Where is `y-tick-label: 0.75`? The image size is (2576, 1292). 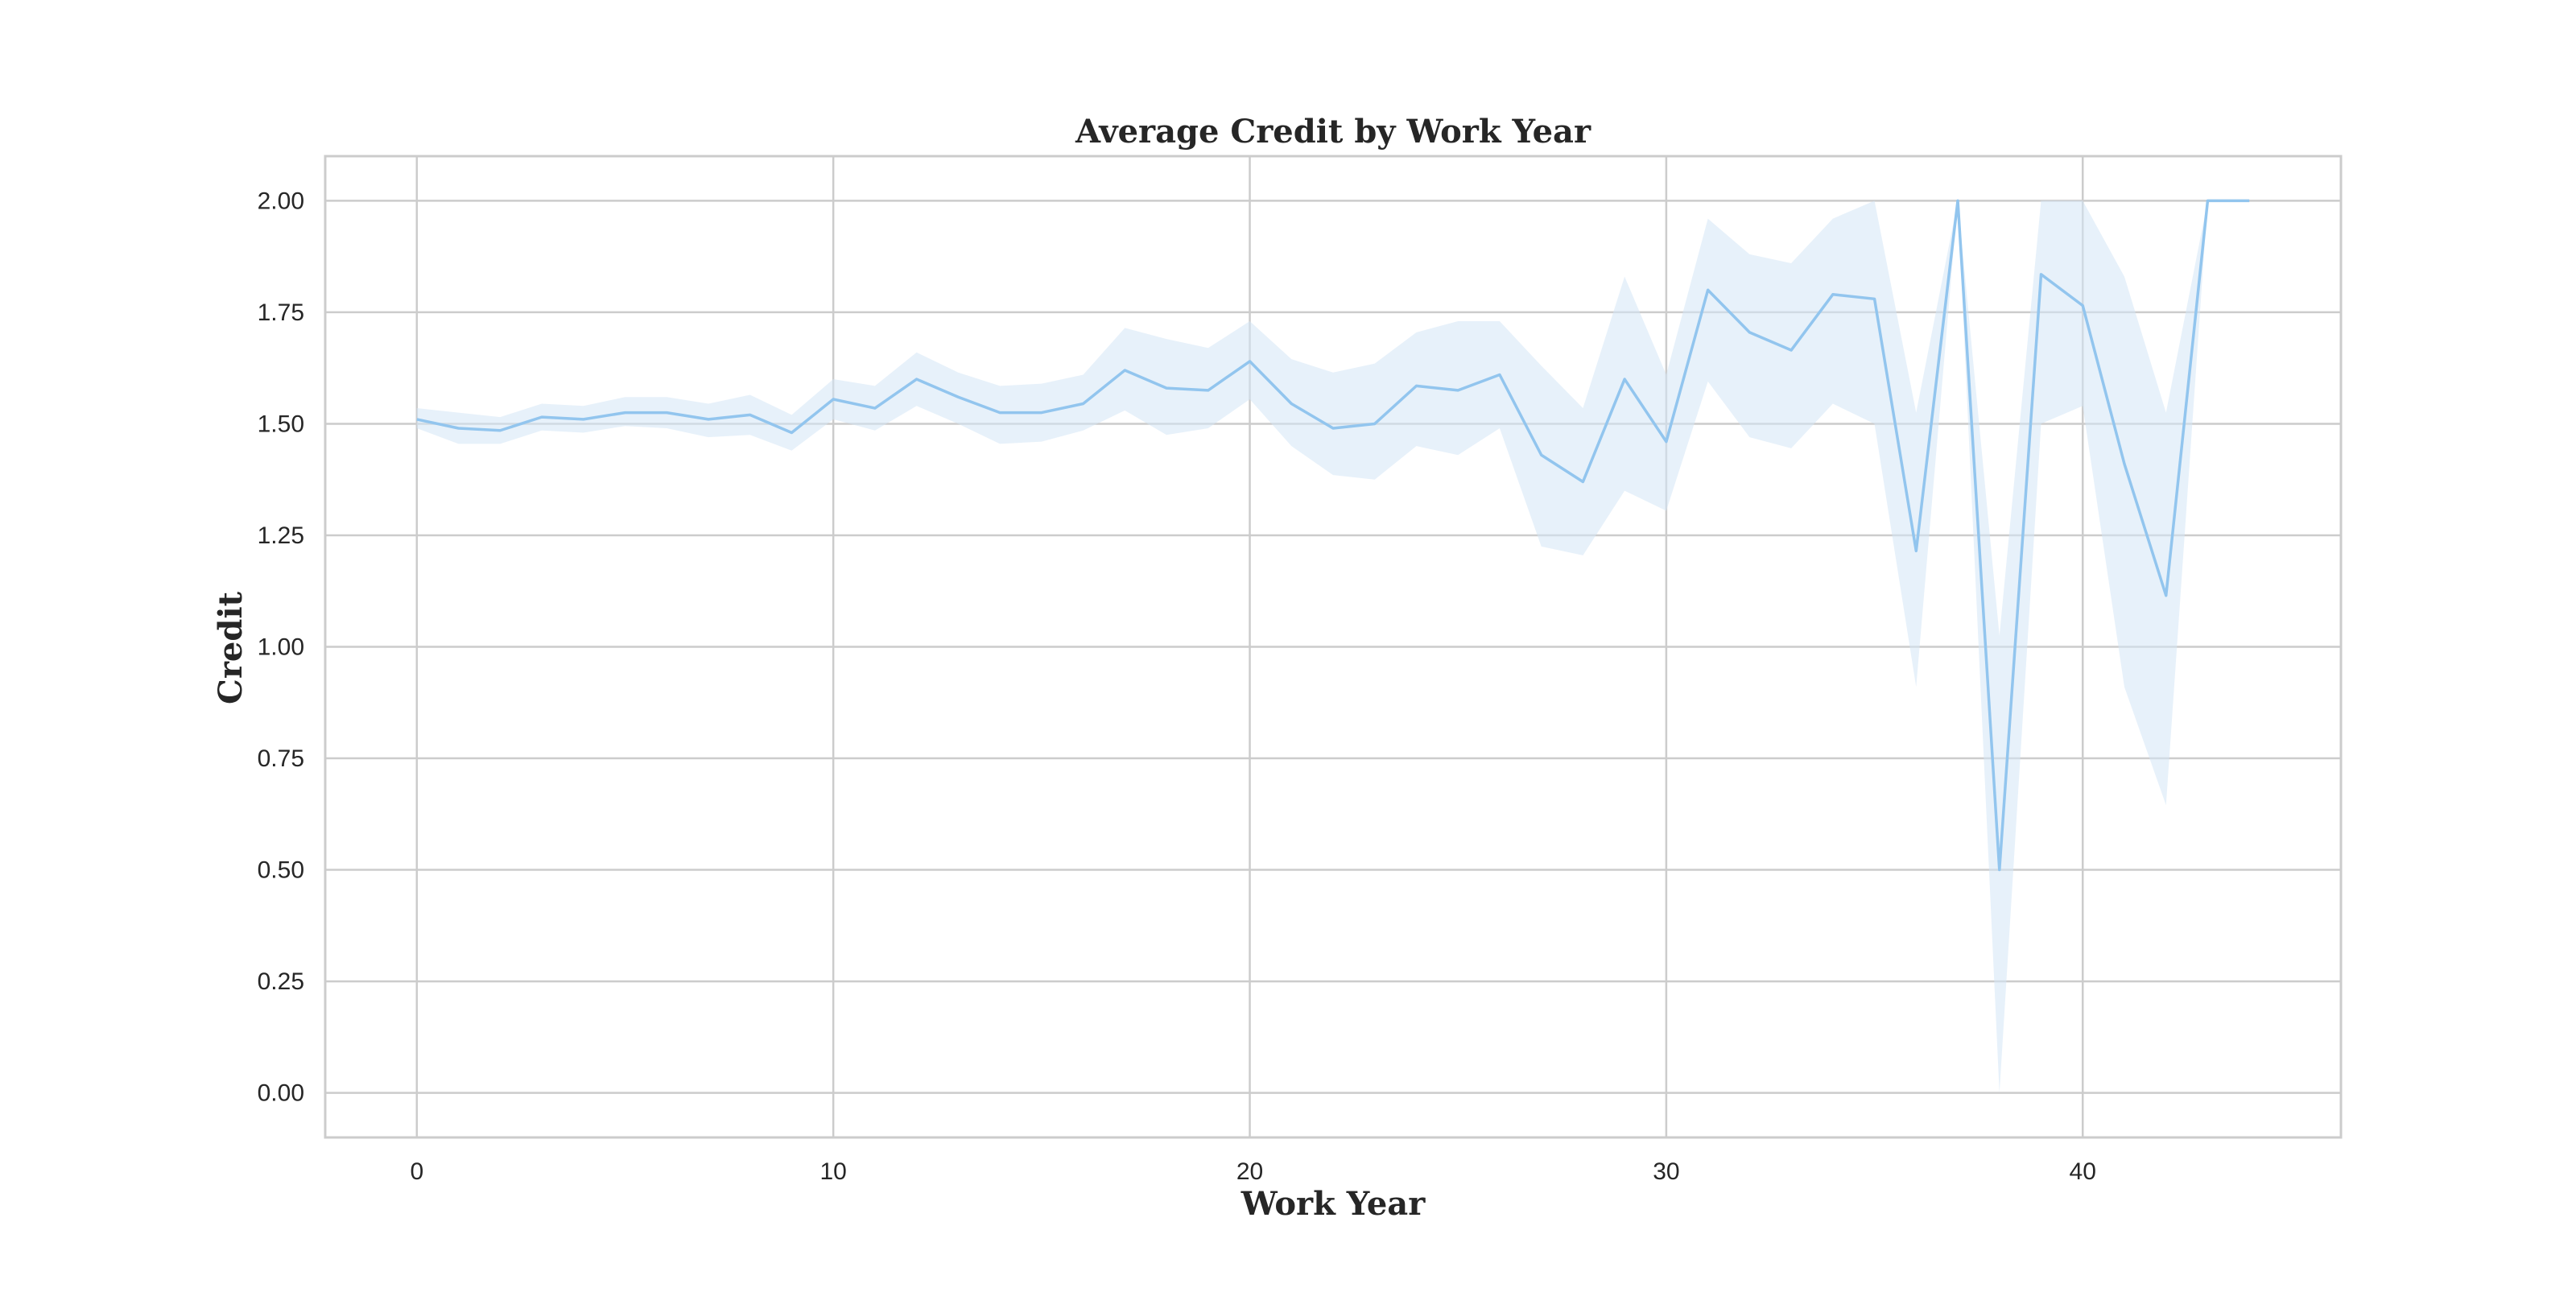 y-tick-label: 0.75 is located at coordinates (281, 758).